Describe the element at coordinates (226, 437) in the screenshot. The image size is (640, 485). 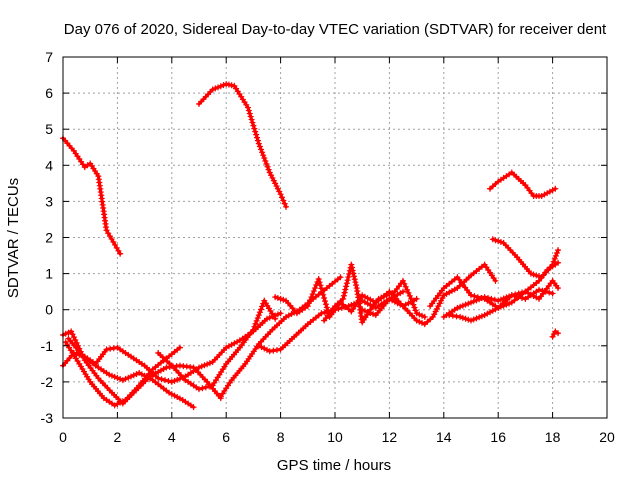
I see `x-tick-label: 6` at that location.